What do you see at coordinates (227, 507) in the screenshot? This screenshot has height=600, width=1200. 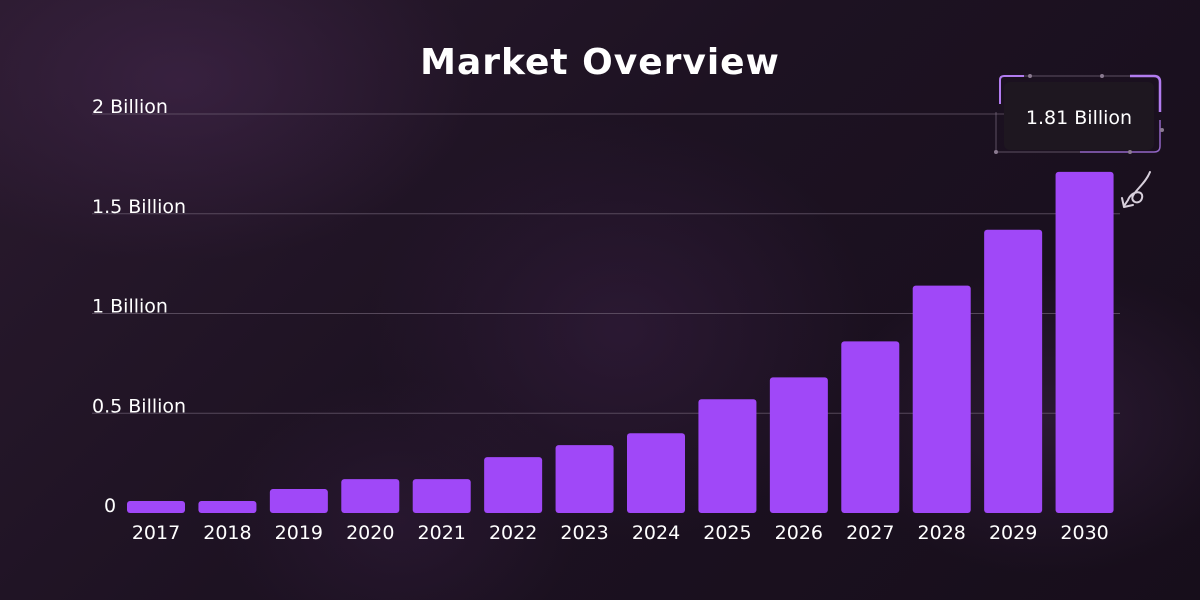 I see `bar-2018` at bounding box center [227, 507].